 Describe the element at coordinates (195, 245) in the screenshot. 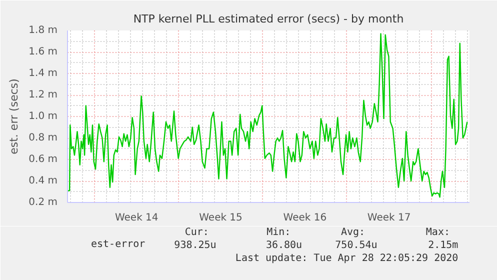

I see `text: 938.25u` at that location.